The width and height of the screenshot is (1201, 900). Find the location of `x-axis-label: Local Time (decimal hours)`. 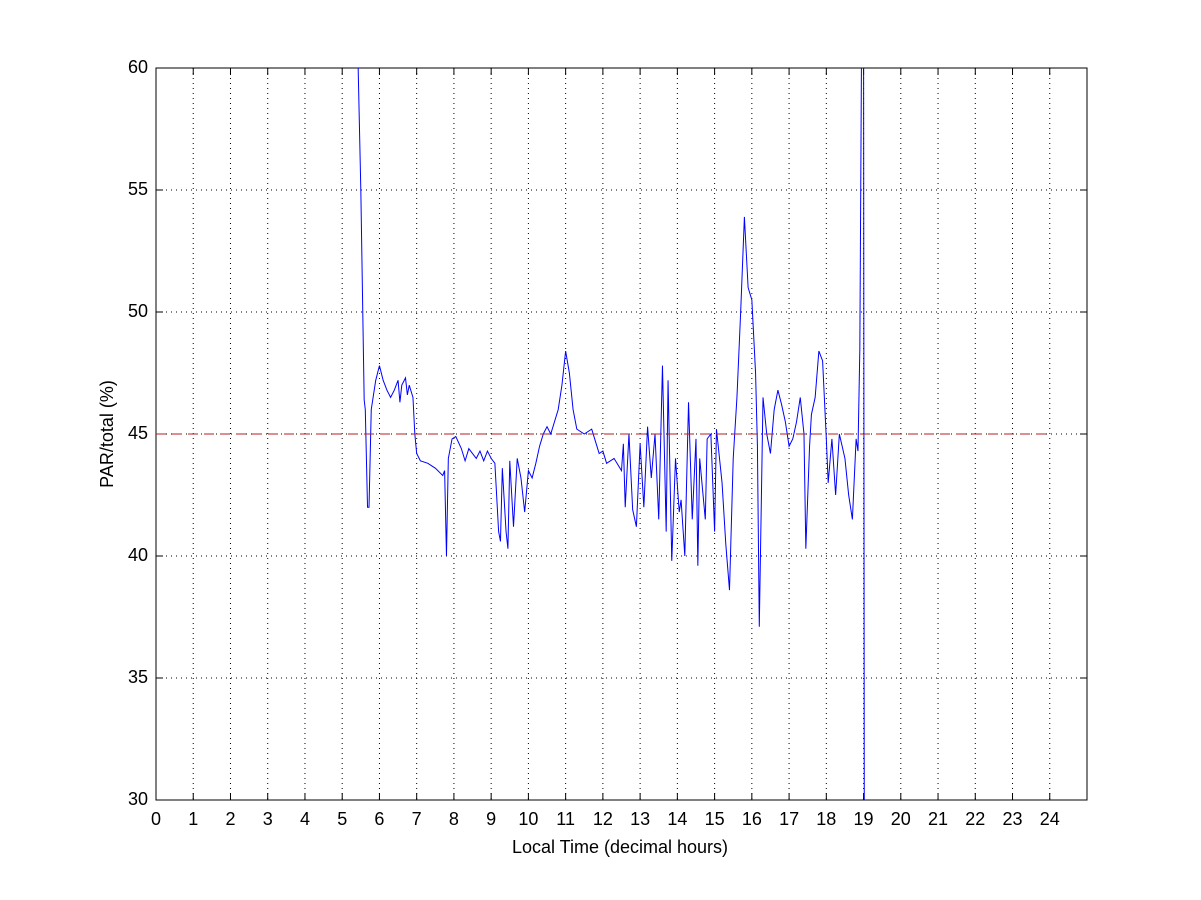

x-axis-label: Local Time (decimal hours) is located at coordinates (620, 847).